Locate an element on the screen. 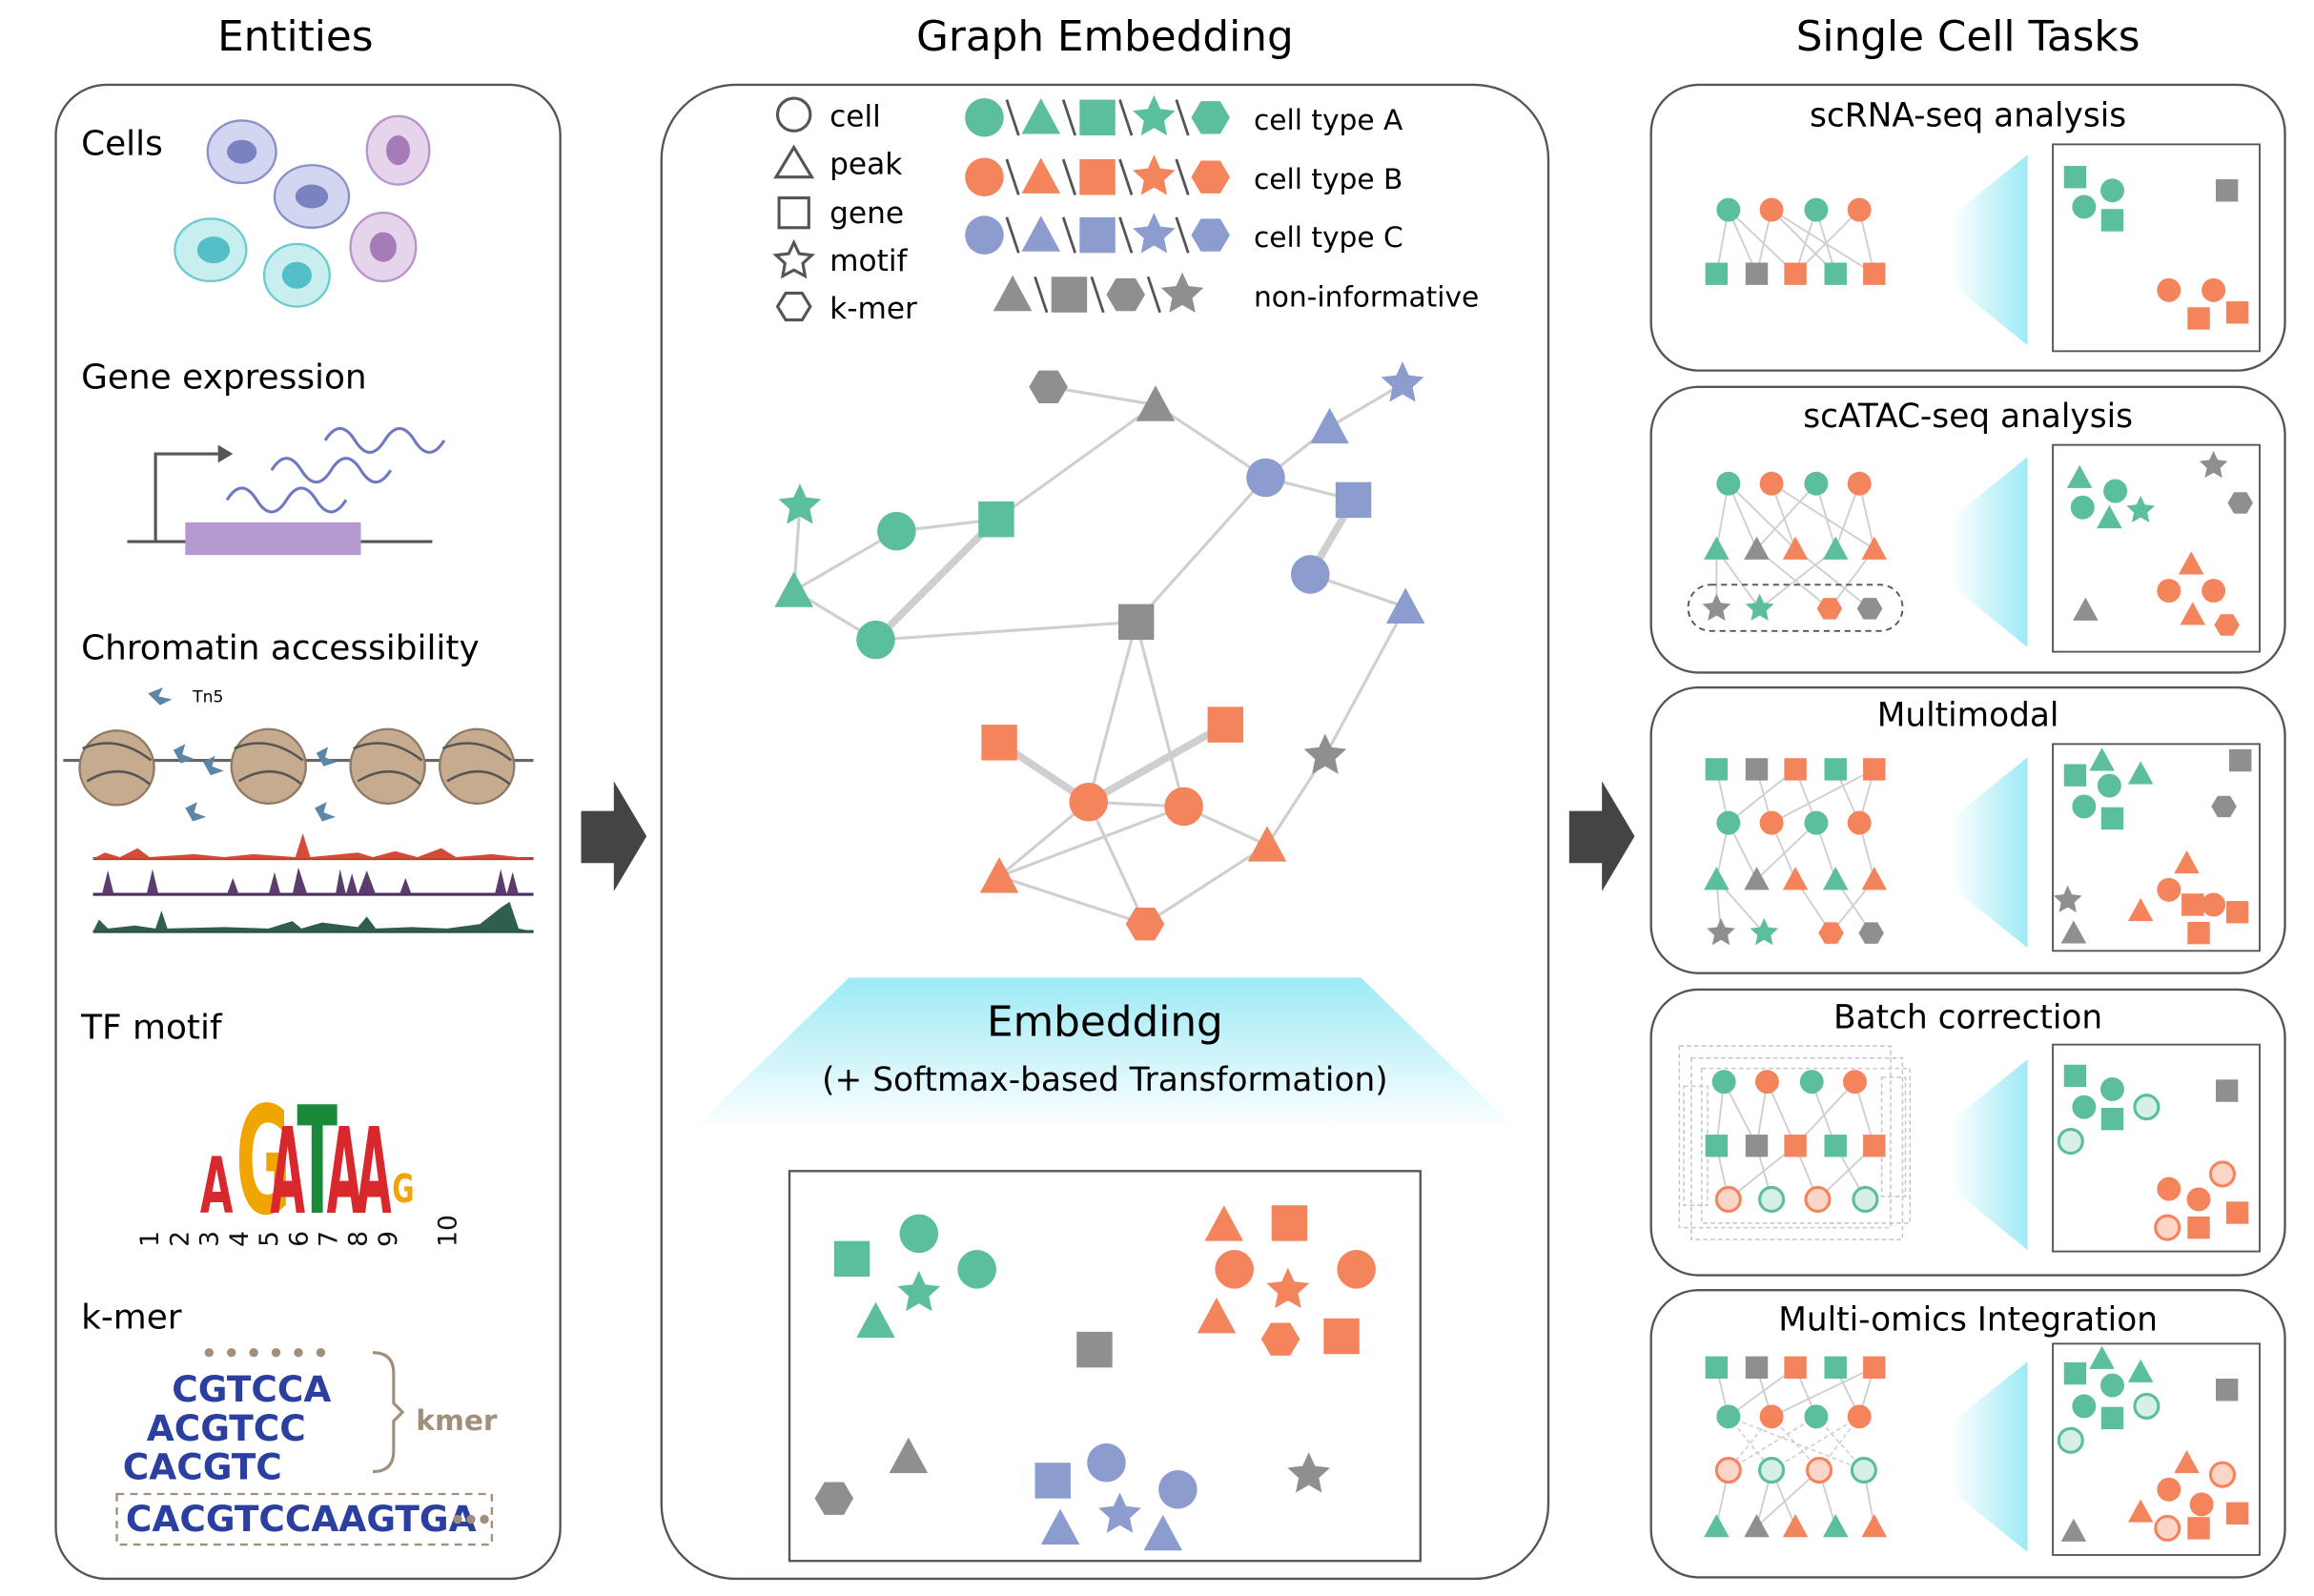 The image size is (2314, 1596). shape-legend: cell peak gene motif k-mer is located at coordinates (844, 211).